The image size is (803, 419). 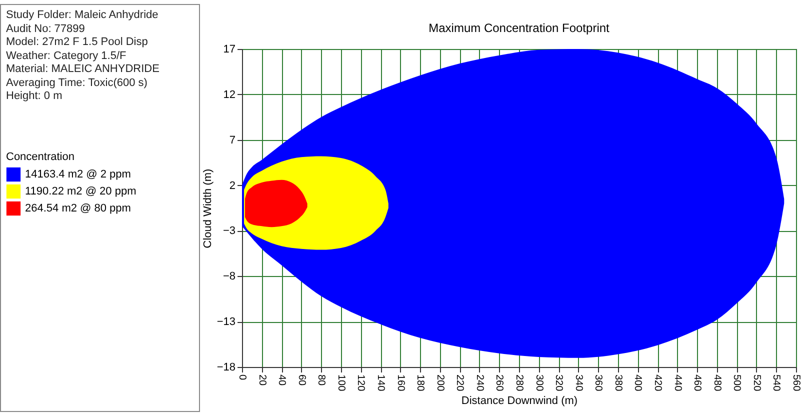 I want to click on text: Weather: Category 1.5/F, so click(x=67, y=56).